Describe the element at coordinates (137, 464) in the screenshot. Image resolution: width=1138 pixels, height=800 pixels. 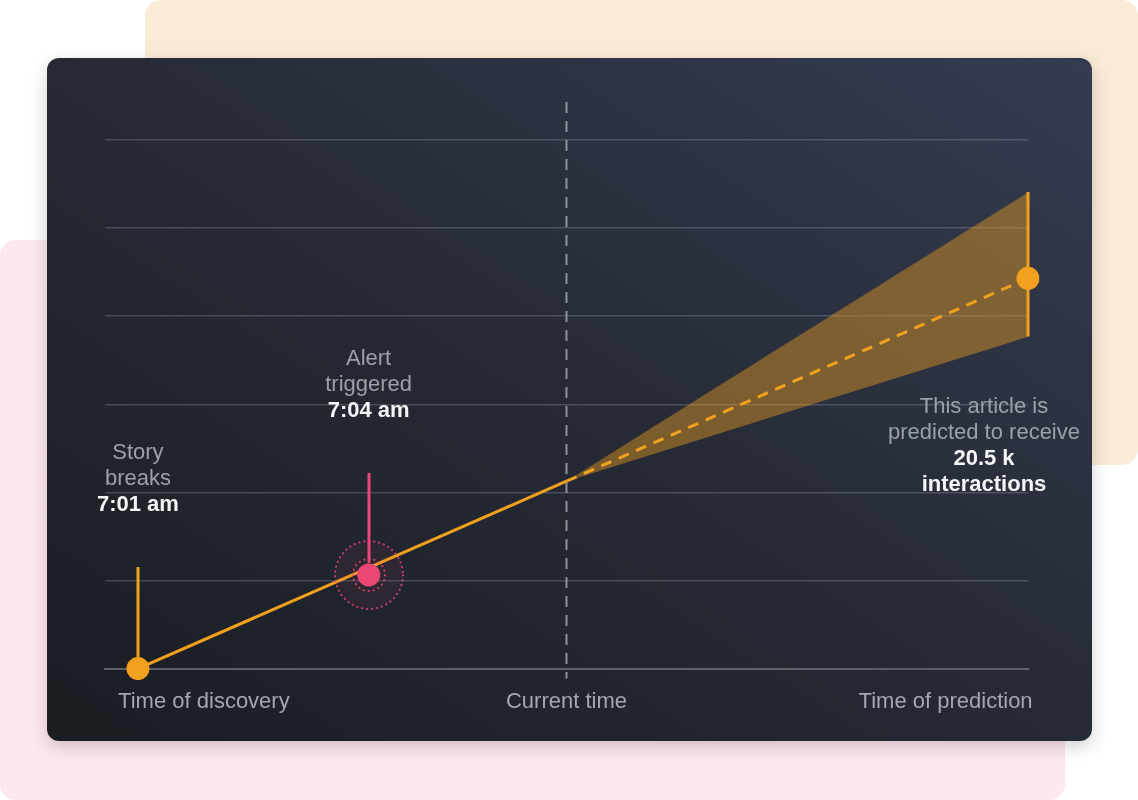
I see `annotation: Story breaks` at that location.